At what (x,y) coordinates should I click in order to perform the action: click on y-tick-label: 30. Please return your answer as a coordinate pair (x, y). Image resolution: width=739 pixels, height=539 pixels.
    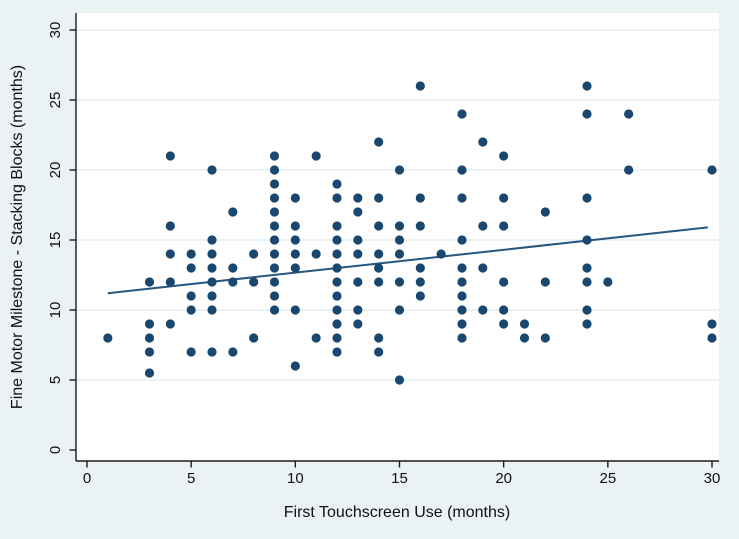
    Looking at the image, I should click on (55, 30).